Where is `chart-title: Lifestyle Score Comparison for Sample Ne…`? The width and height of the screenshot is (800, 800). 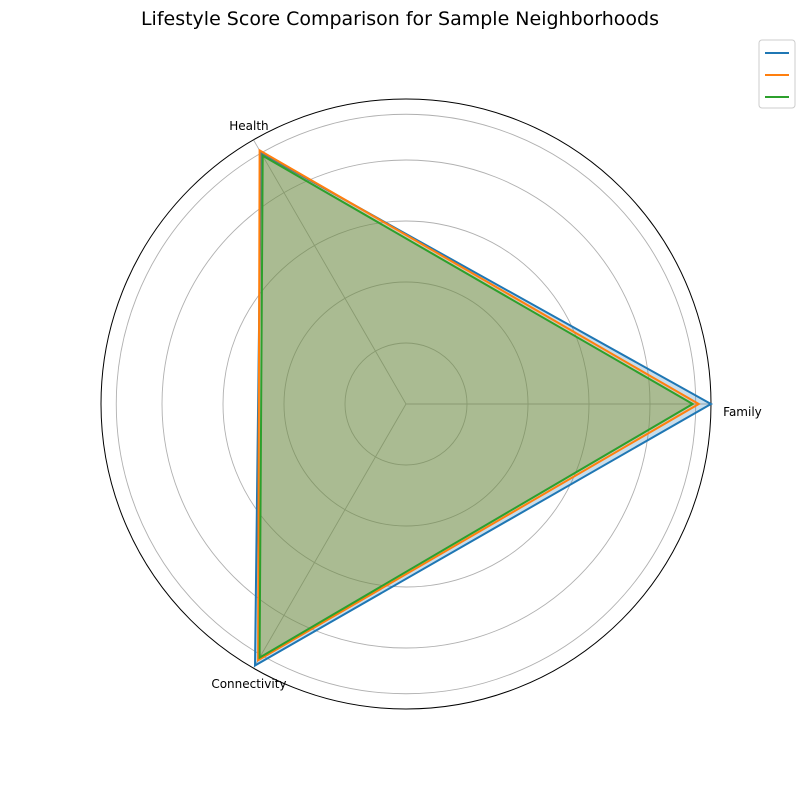
chart-title: Lifestyle Score Comparison for Sample Ne… is located at coordinates (400, 19).